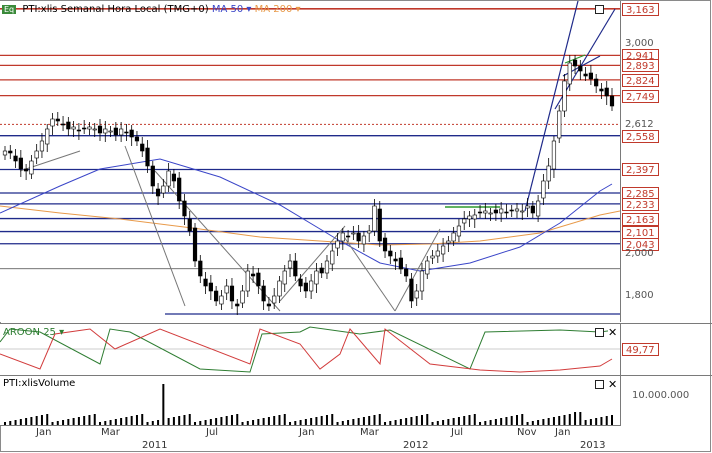 Image resolution: width=712 pixels, height=453 pixels. Describe the element at coordinates (599, 332) in the screenshot. I see `maximize-aroon-panel-icon` at that location.